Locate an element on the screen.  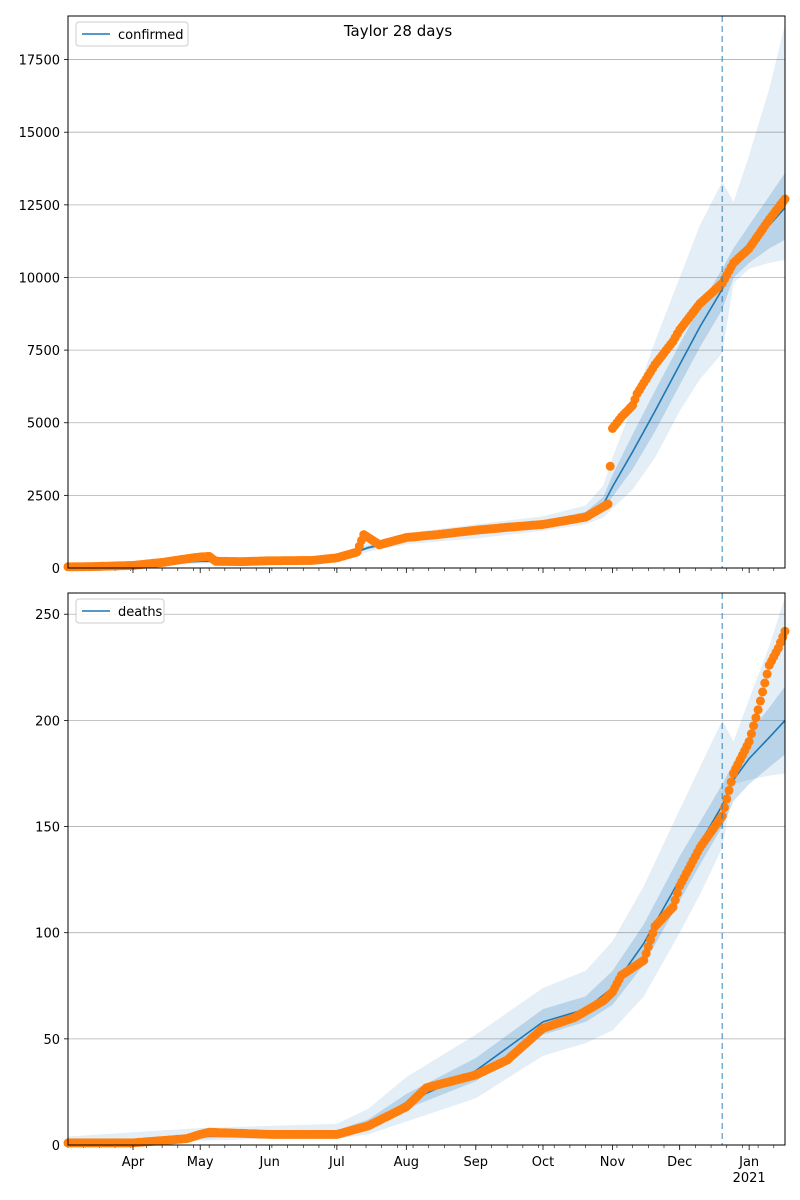
y-tick-label: 100 is located at coordinates (47, 934).